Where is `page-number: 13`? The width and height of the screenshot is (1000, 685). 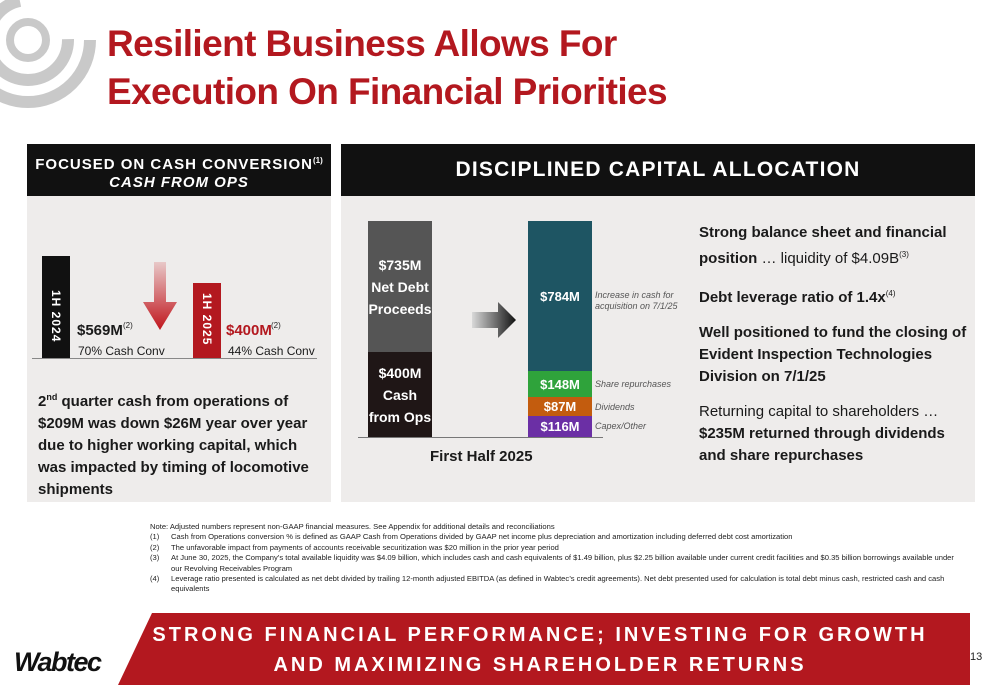 page-number: 13 is located at coordinates (976, 657).